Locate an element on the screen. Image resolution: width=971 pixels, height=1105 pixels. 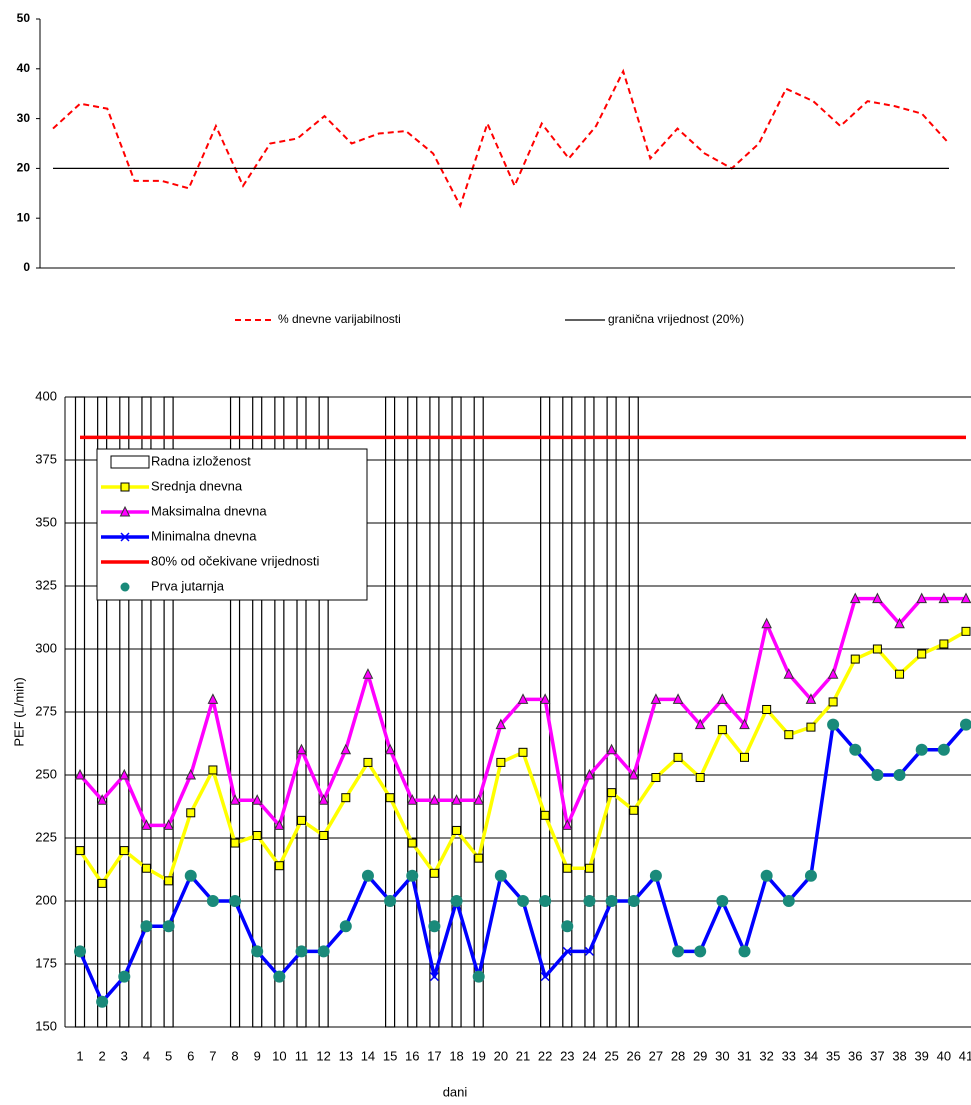
x-tick-label: 2 is located at coordinates (102, 1055).